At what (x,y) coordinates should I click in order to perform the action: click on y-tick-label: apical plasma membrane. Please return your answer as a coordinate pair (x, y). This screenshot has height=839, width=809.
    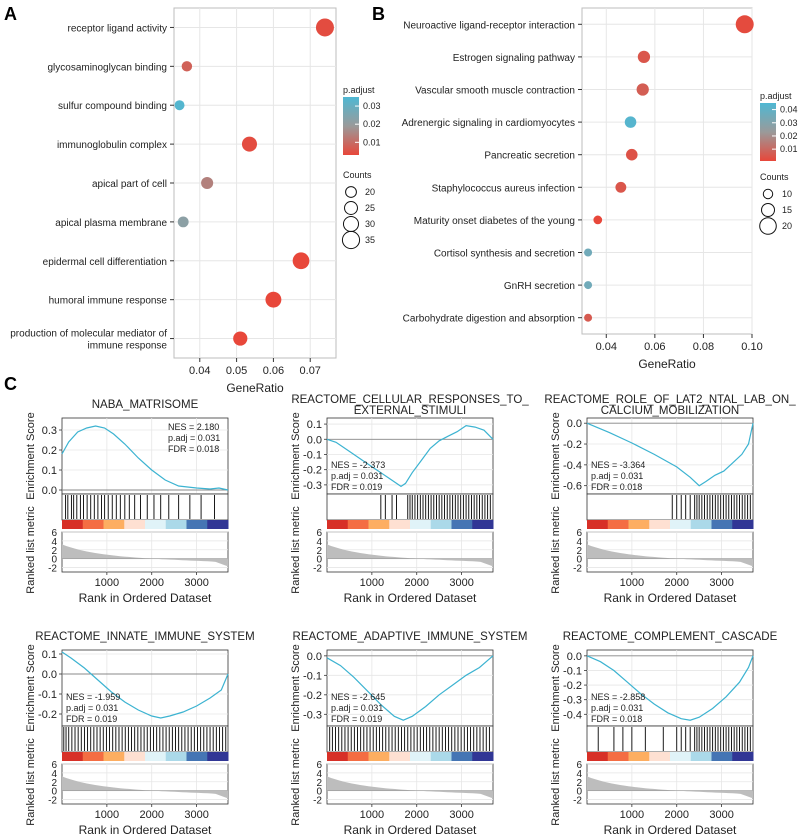
    Looking at the image, I should click on (111, 223).